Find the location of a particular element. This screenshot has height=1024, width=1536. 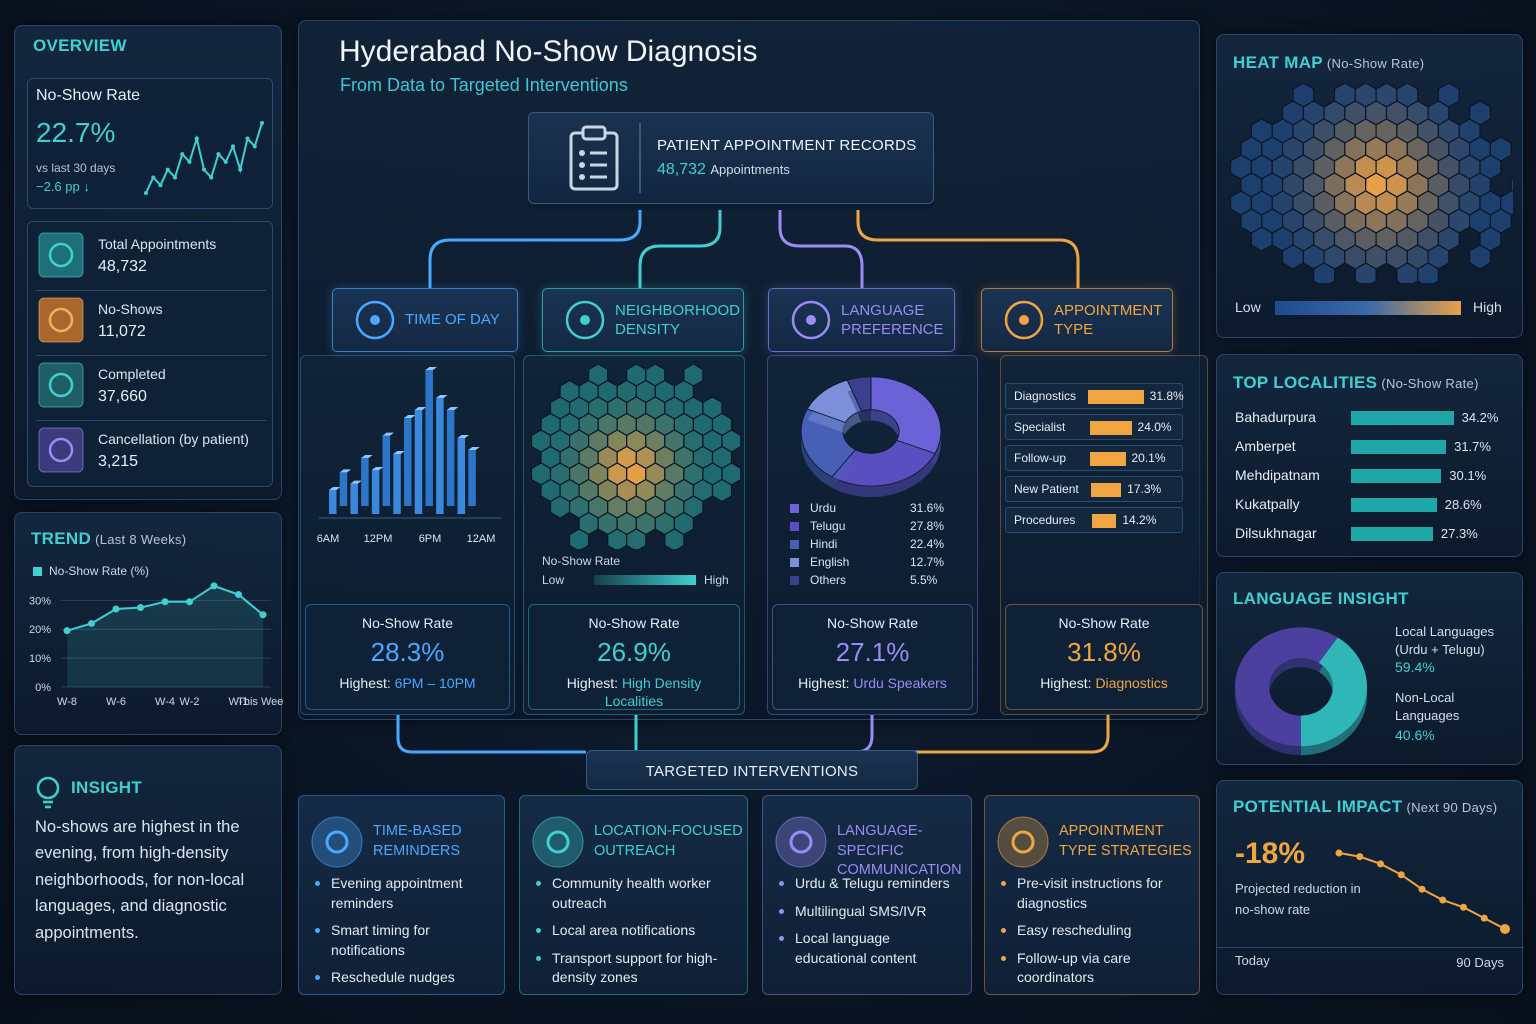

trend-dot is located at coordinates (189, 602).